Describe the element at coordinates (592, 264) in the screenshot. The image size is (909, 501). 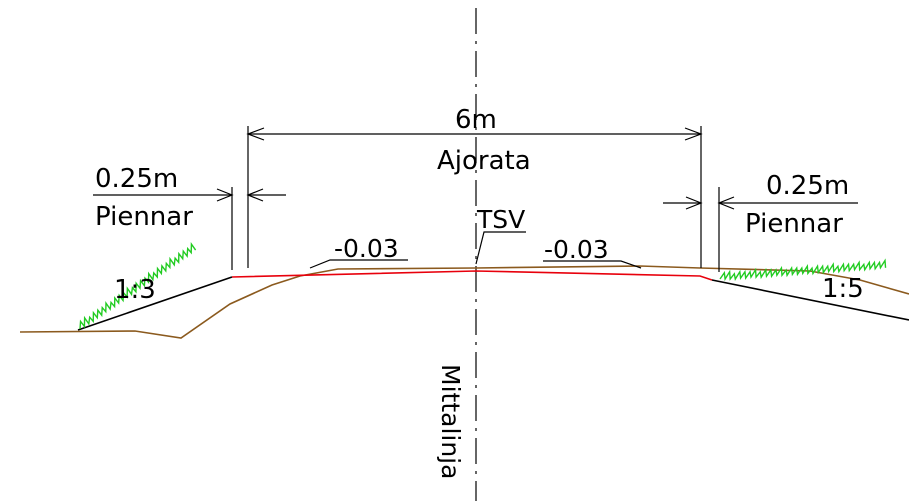
I see `right-slope-grade-leader` at that location.